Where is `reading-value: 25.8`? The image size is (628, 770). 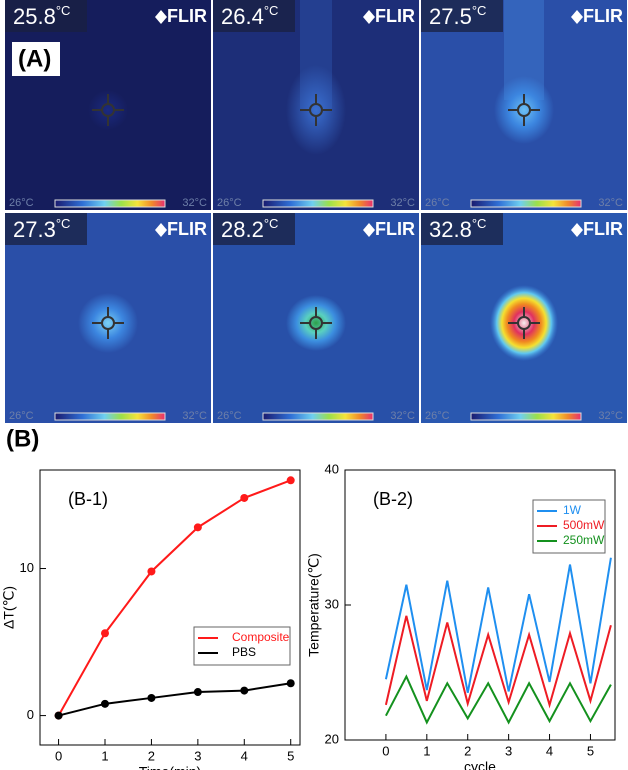
reading-value: 25.8 is located at coordinates (34, 16).